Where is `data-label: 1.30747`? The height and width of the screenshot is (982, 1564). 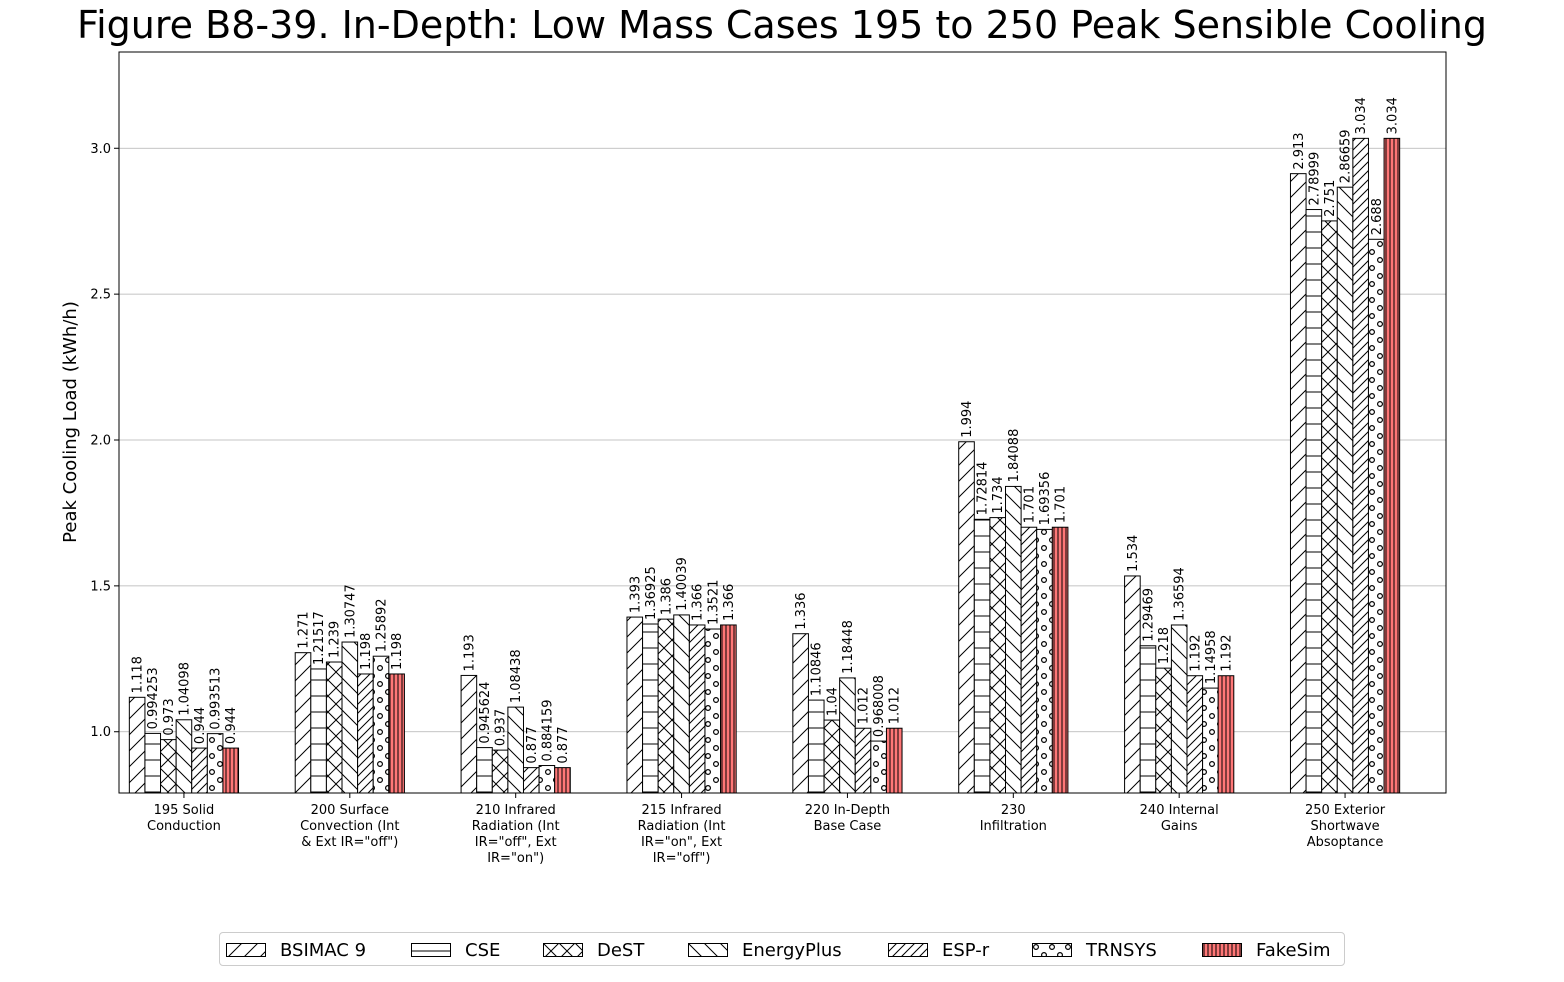
data-label: 1.30747 is located at coordinates (350, 611).